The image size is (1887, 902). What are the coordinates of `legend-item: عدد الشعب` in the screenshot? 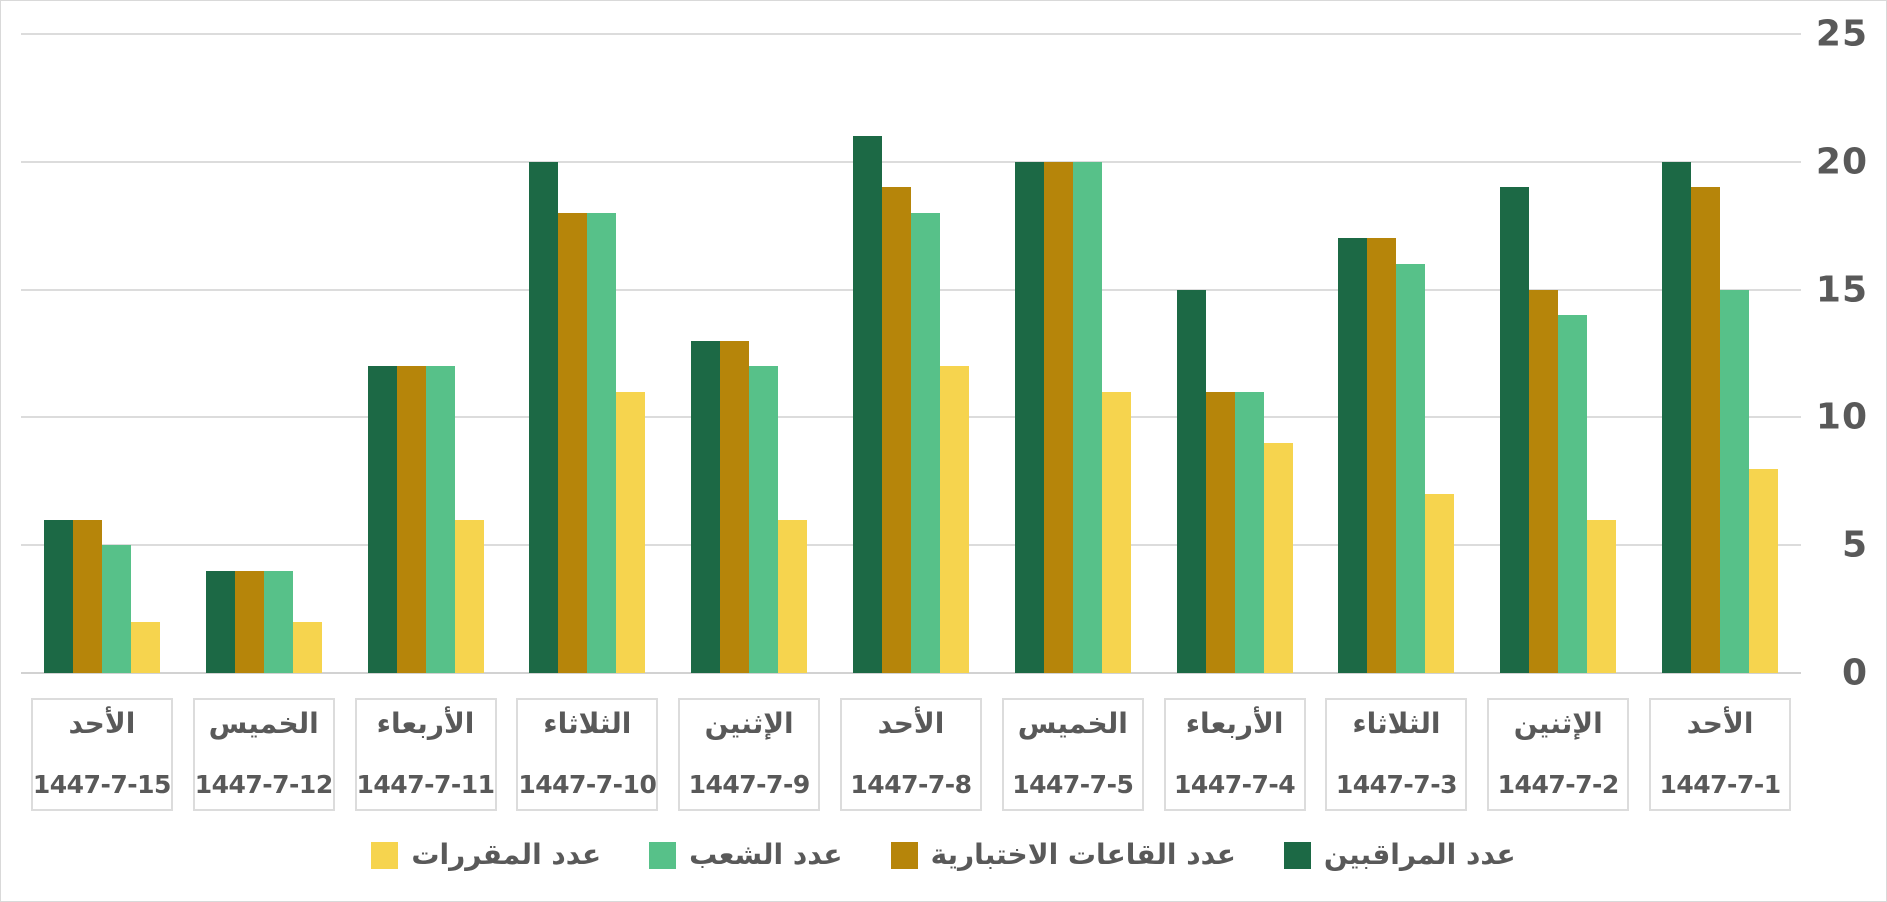 It's located at (746, 854).